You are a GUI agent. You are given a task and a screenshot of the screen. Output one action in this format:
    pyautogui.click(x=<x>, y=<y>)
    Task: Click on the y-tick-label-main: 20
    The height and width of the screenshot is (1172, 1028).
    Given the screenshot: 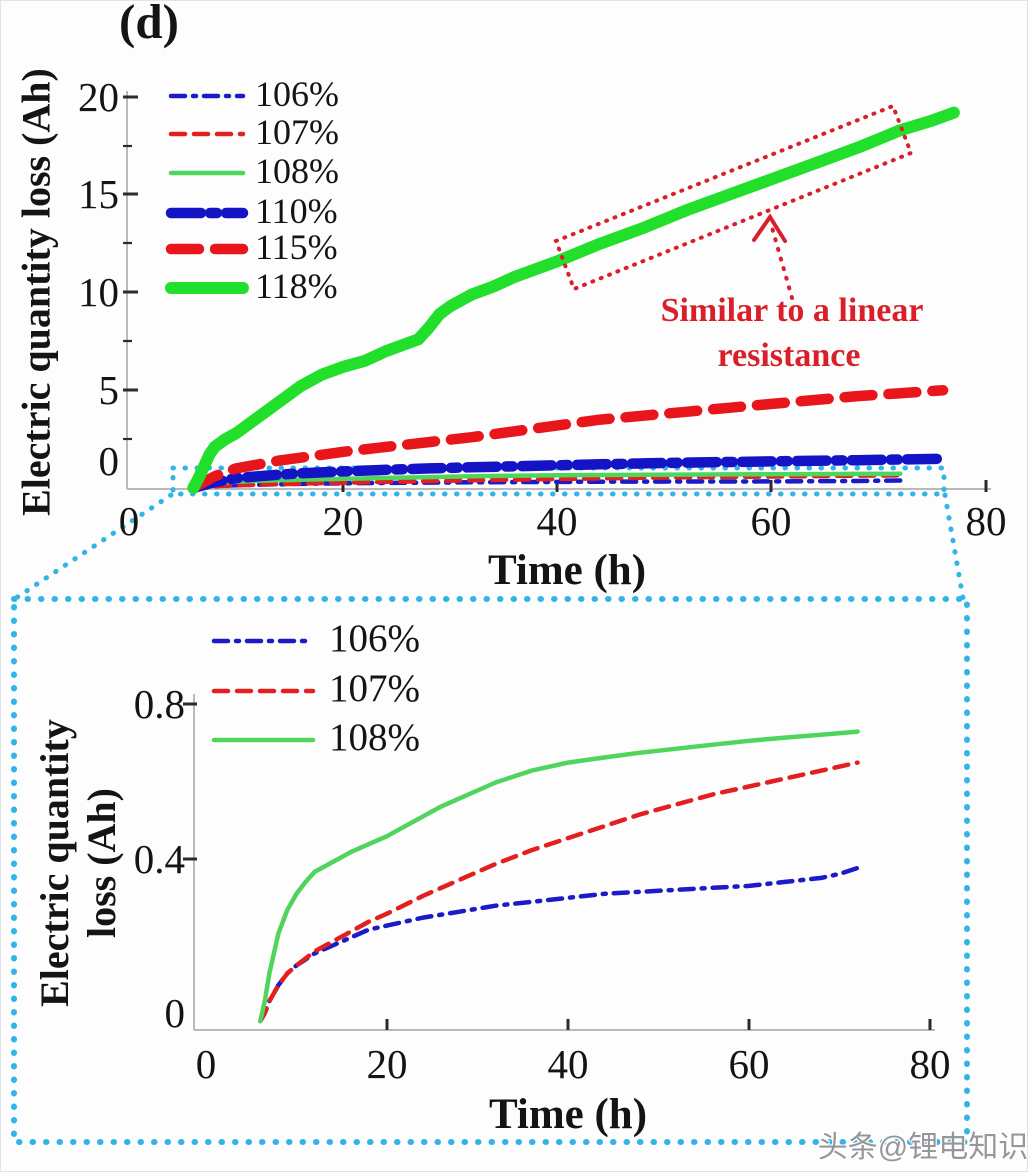 What is the action you would take?
    pyautogui.click(x=98, y=97)
    